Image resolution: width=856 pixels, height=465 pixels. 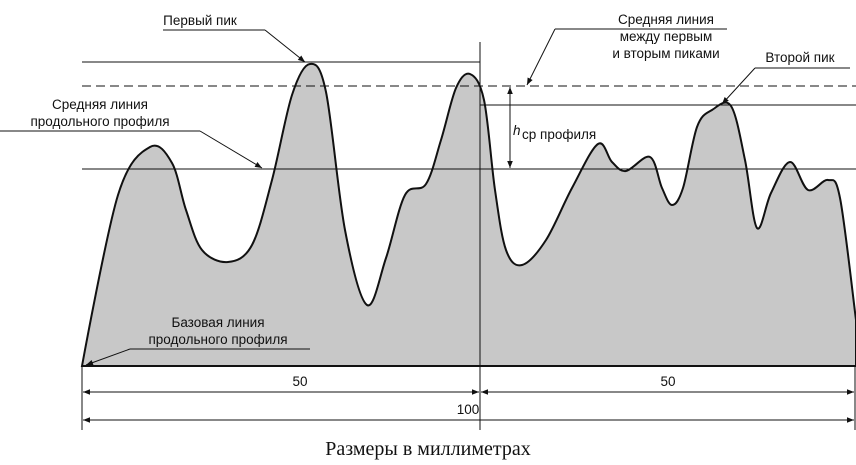 I want to click on dim-right-label: 50, so click(x=667, y=381).